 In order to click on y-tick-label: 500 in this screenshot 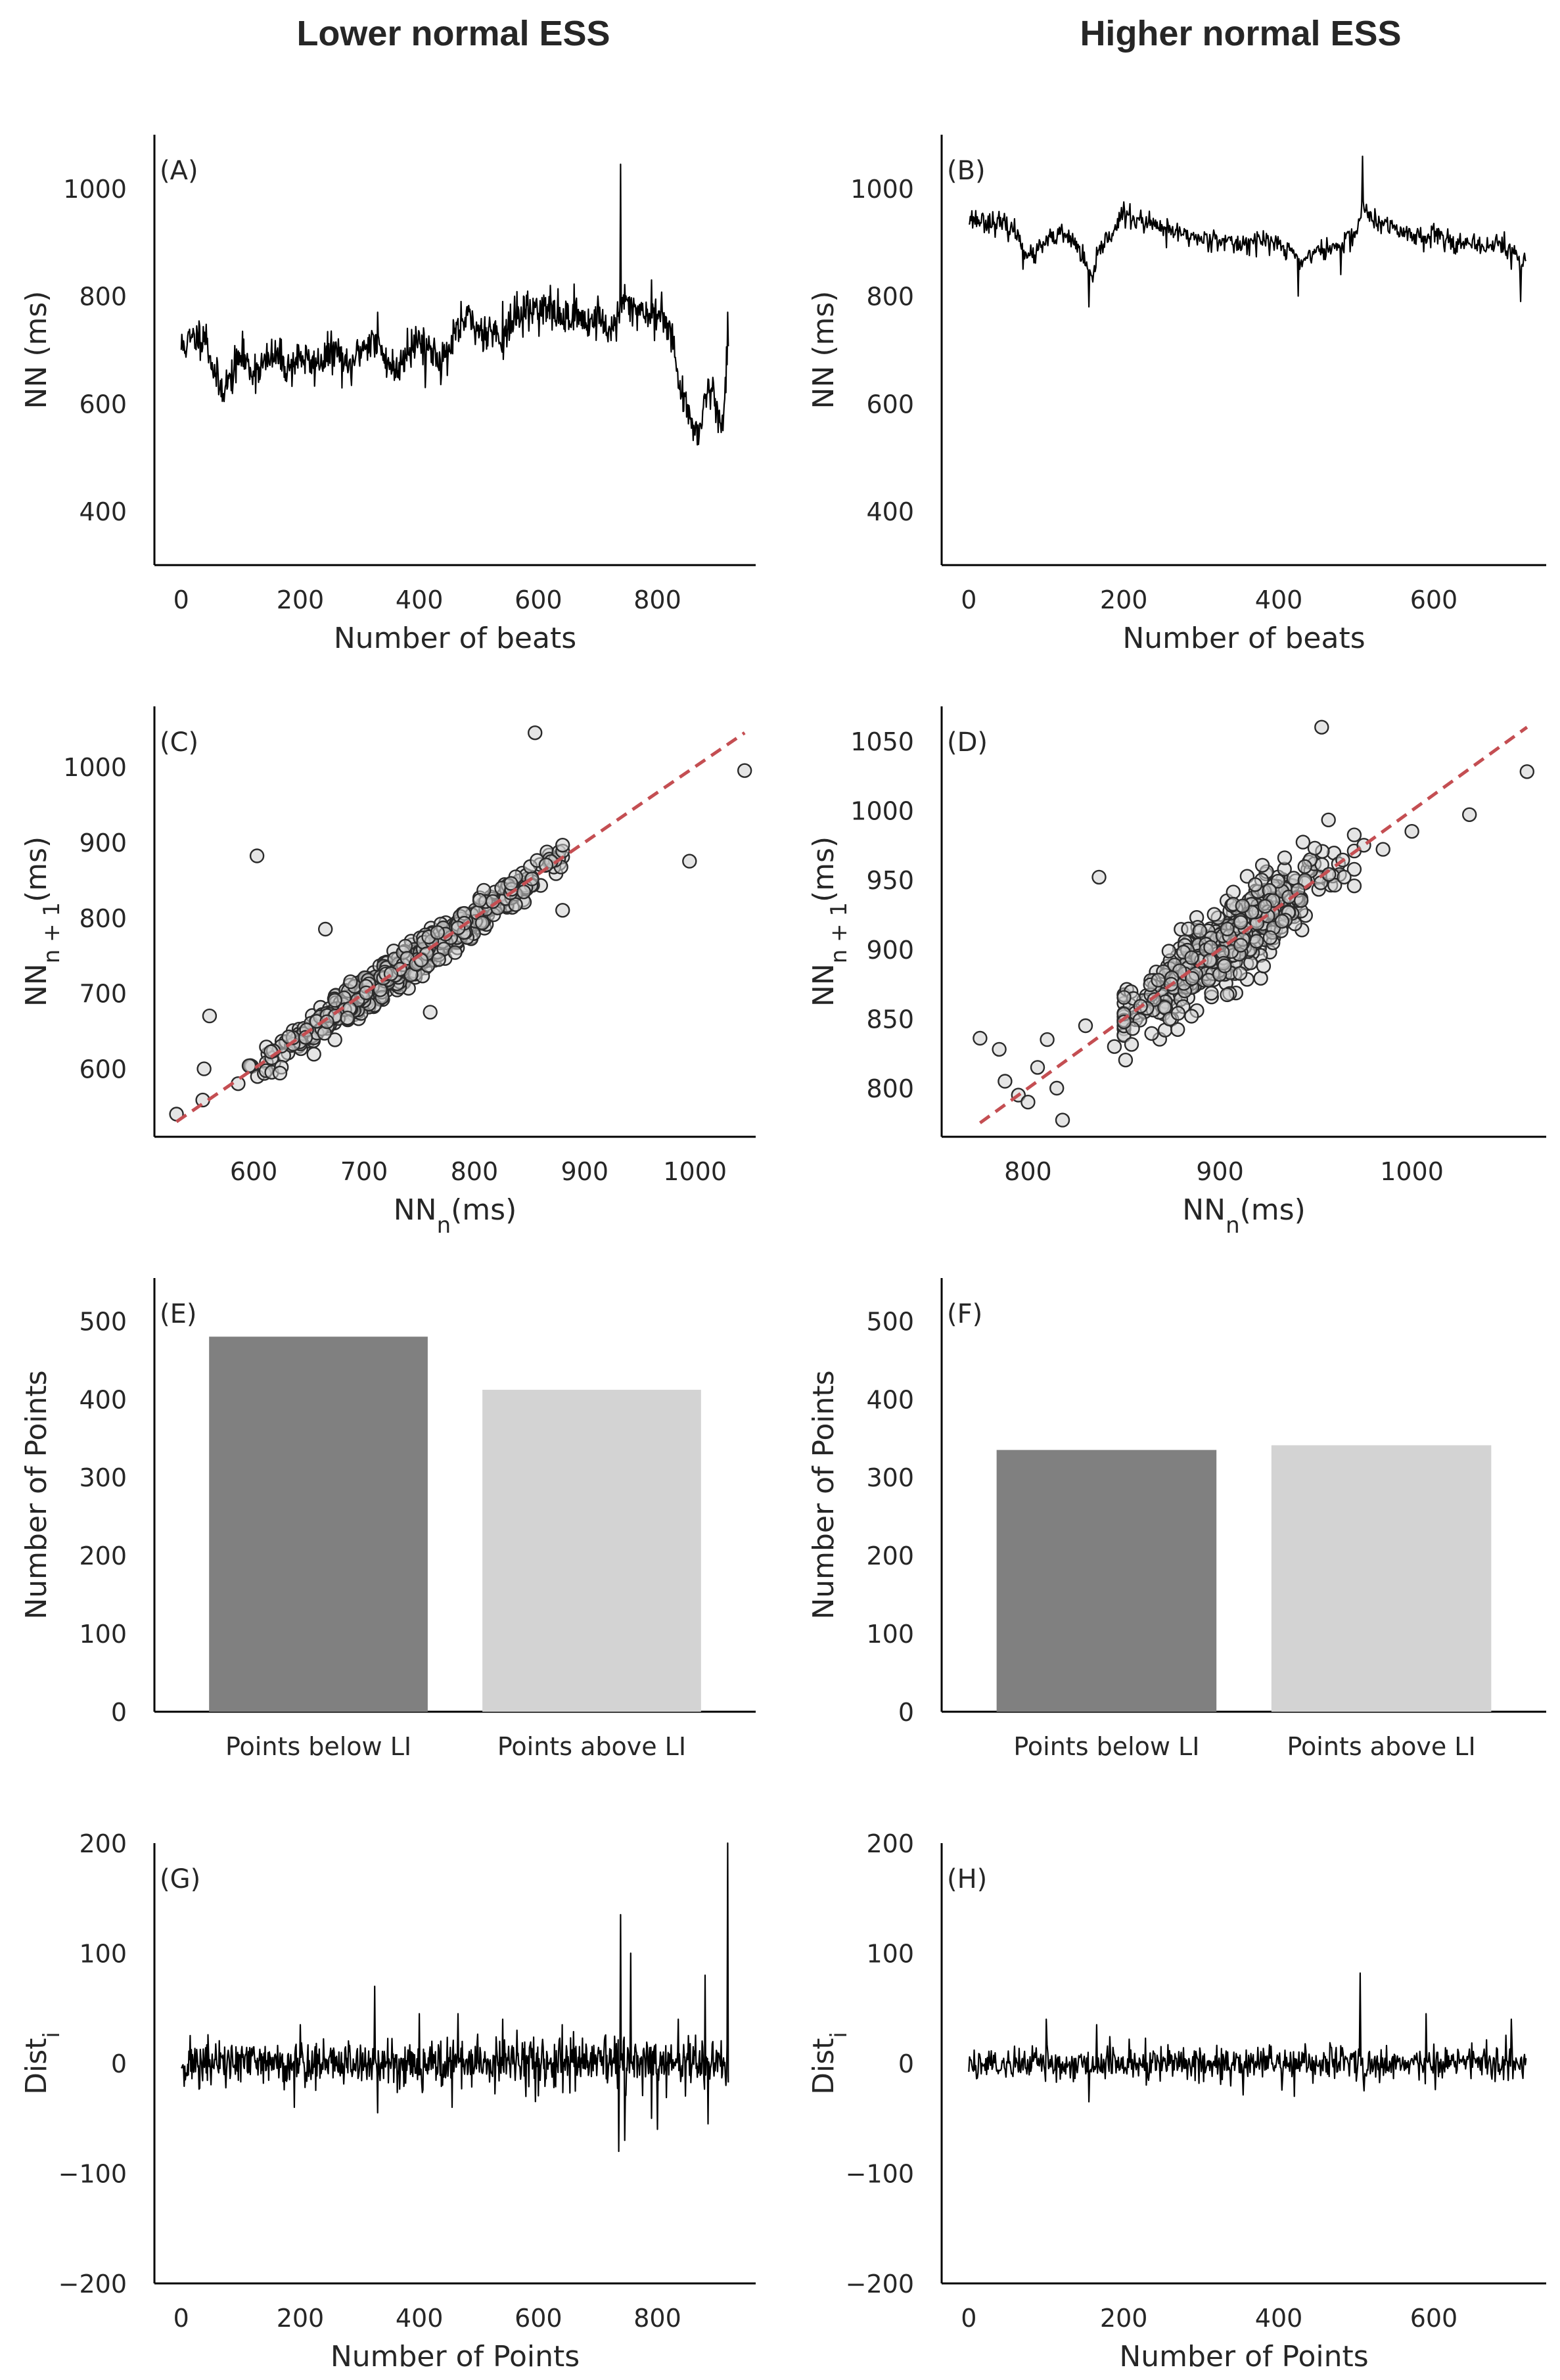, I will do `click(103, 1321)`.